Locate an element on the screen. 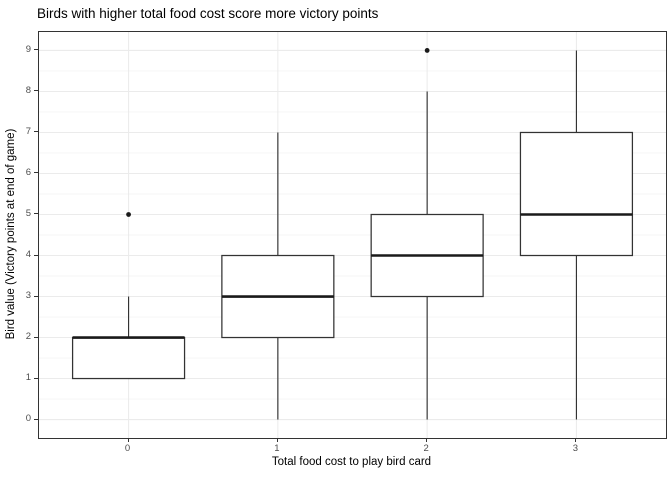 The height and width of the screenshot is (480, 672). y-tick-label: 7 is located at coordinates (28, 131).